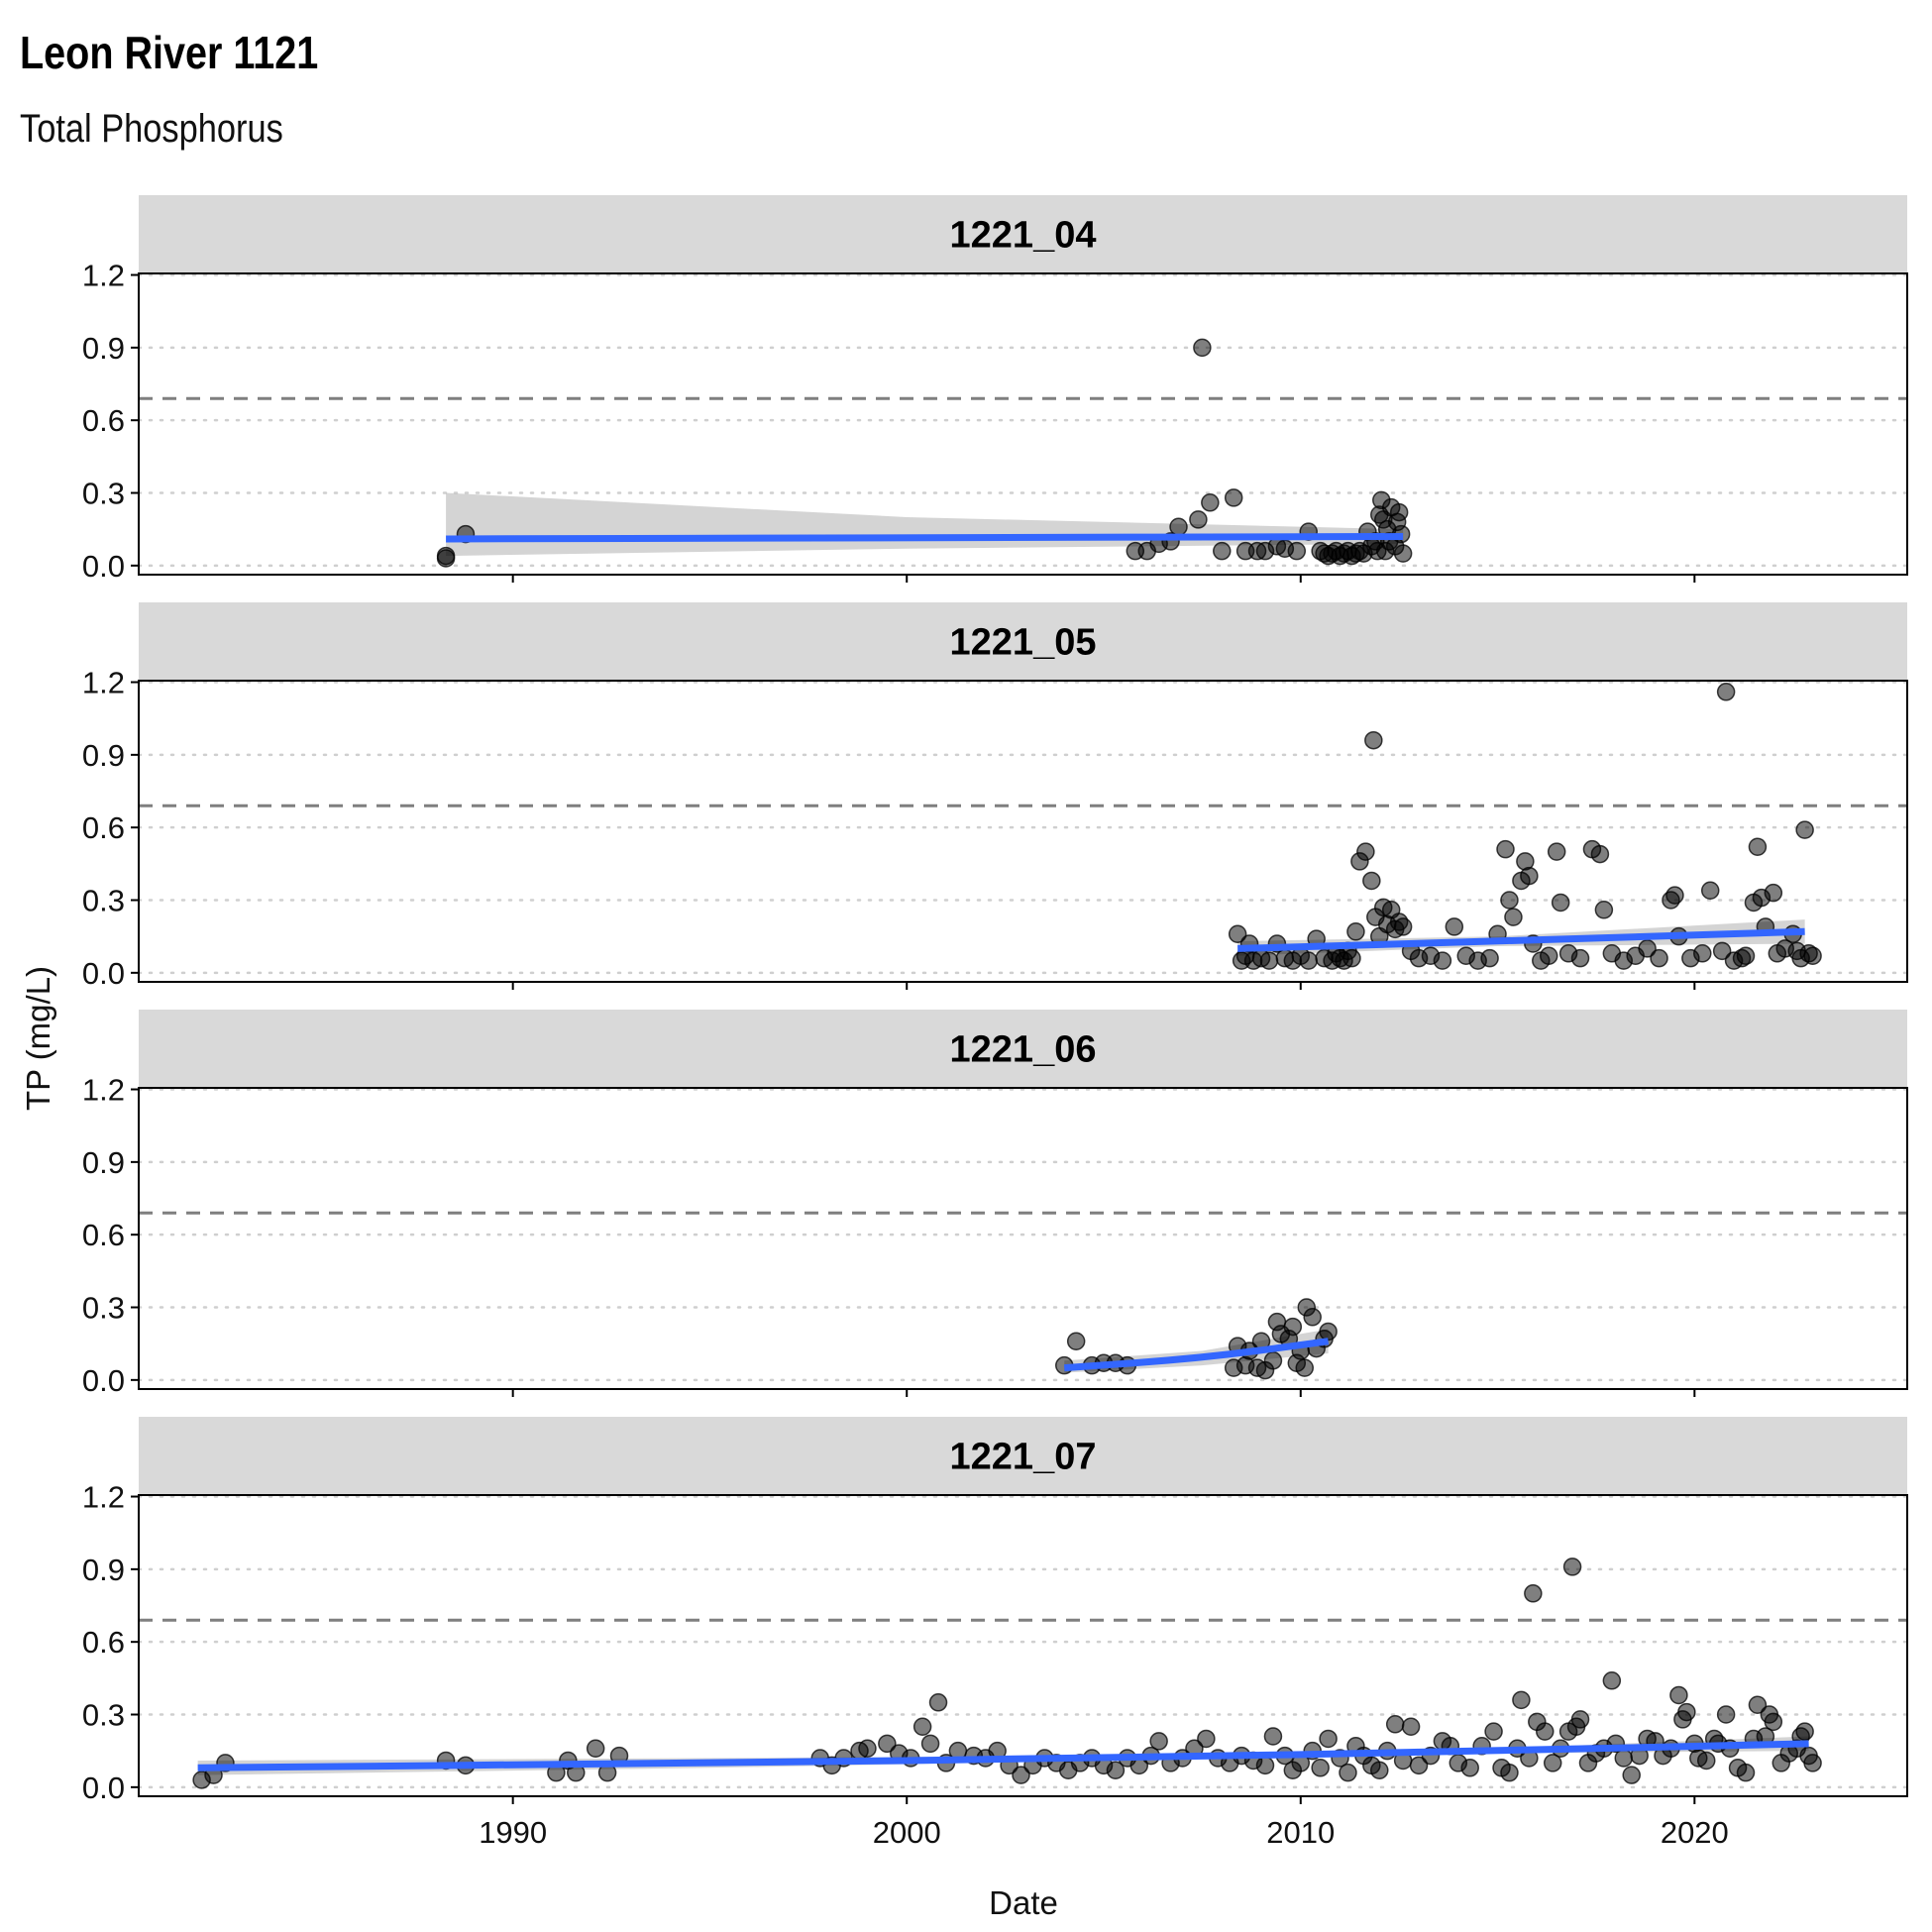 Image resolution: width=1932 pixels, height=1932 pixels. I want to click on x-tick-label: 2010, so click(1300, 1832).